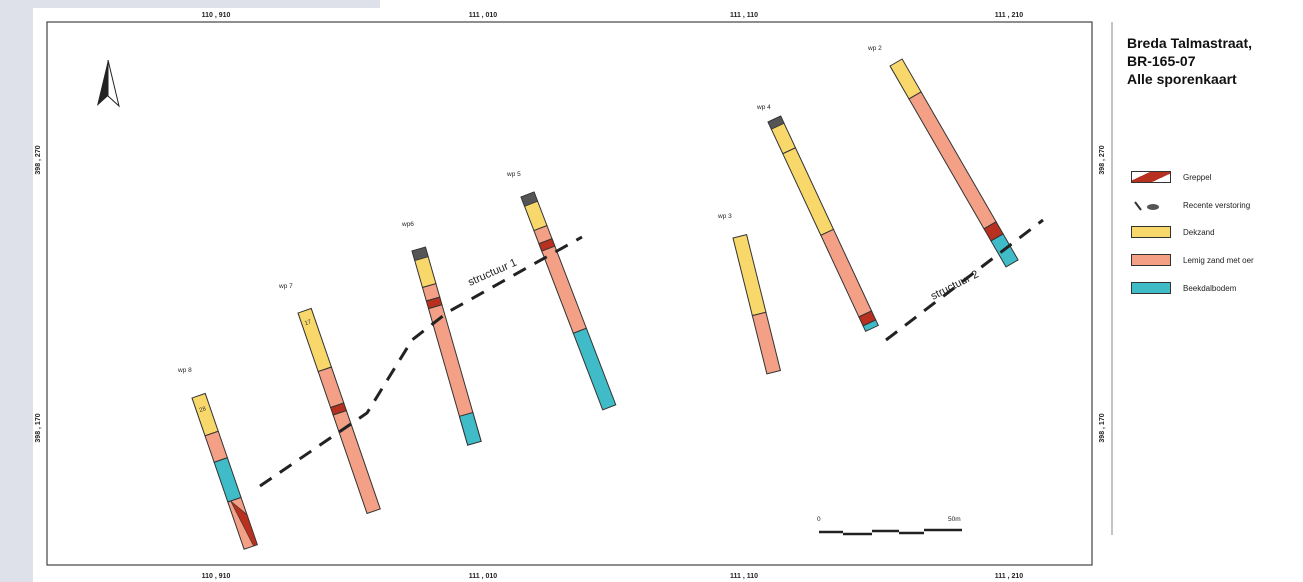 This screenshot has height=582, width=1303. I want to click on structure-2-label: structuur 2, so click(955, 285).